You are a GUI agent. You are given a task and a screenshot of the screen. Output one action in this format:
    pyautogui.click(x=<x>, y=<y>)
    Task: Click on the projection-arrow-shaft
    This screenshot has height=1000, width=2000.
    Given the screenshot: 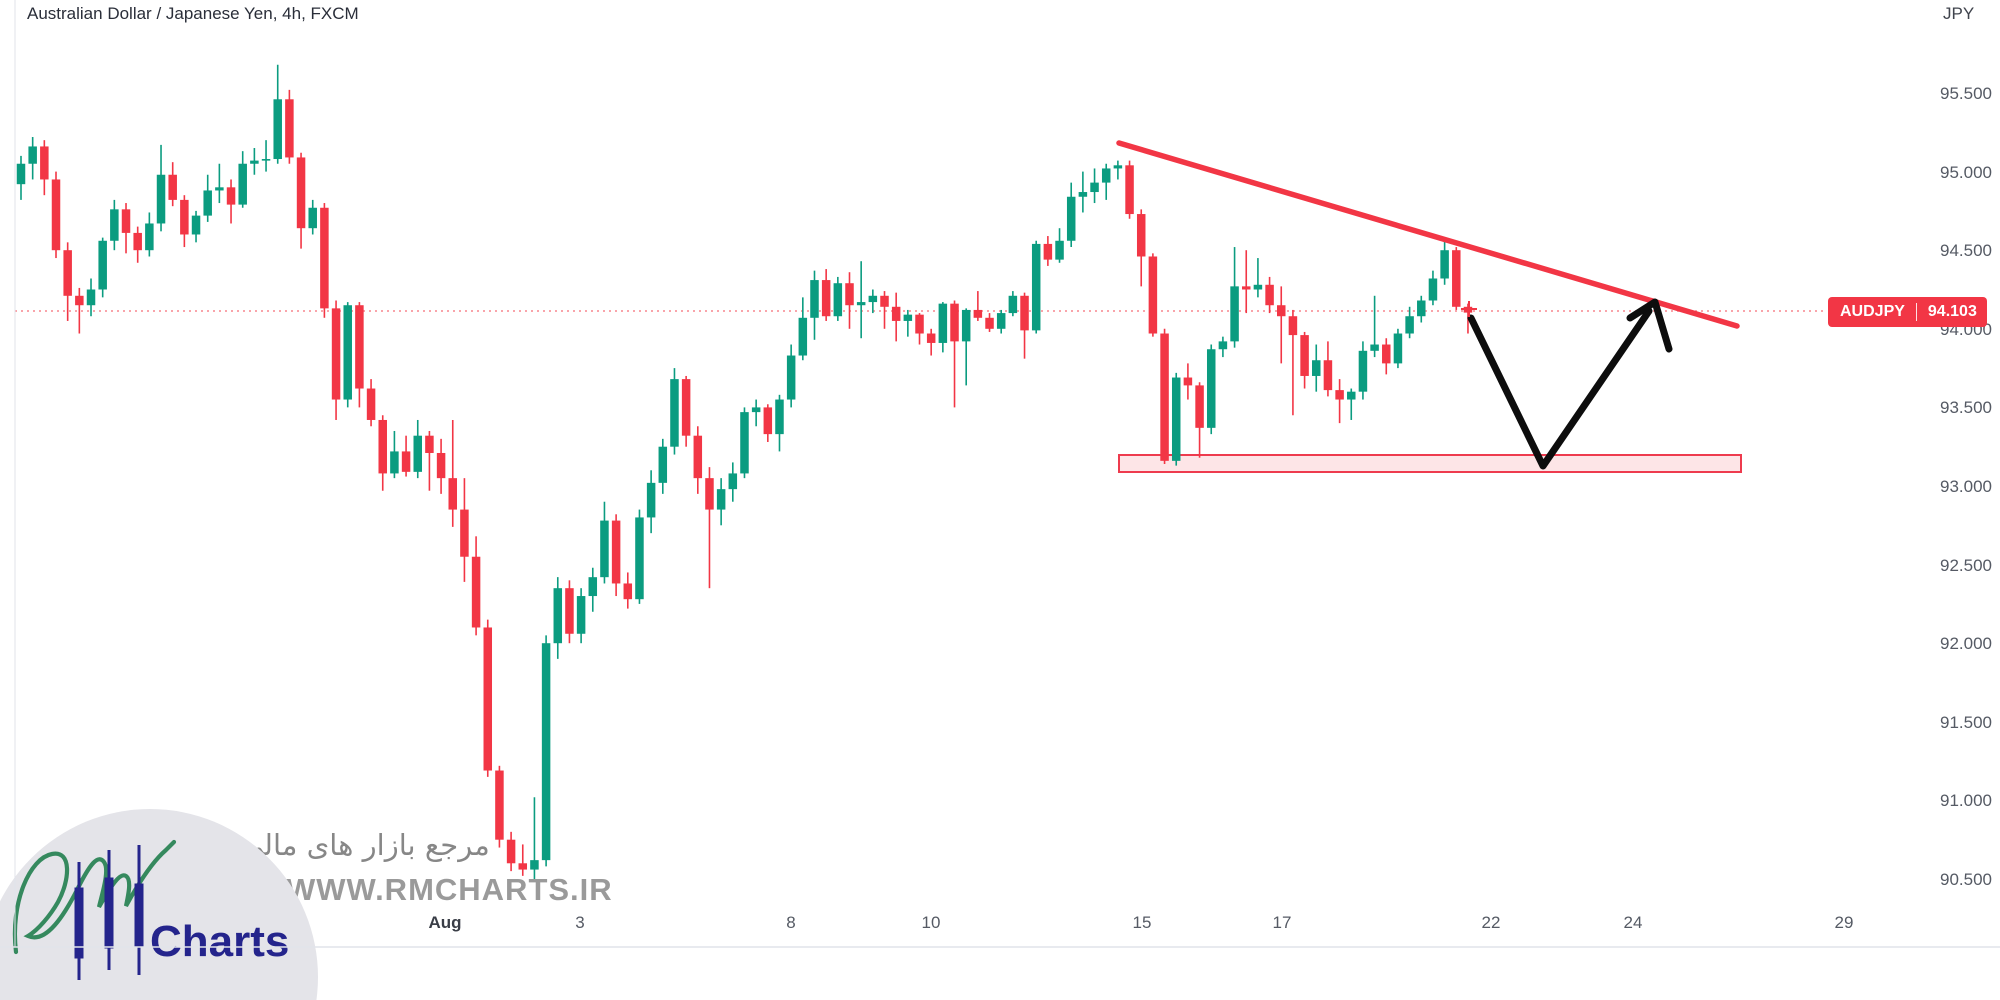 What is the action you would take?
    pyautogui.click(x=1560, y=388)
    